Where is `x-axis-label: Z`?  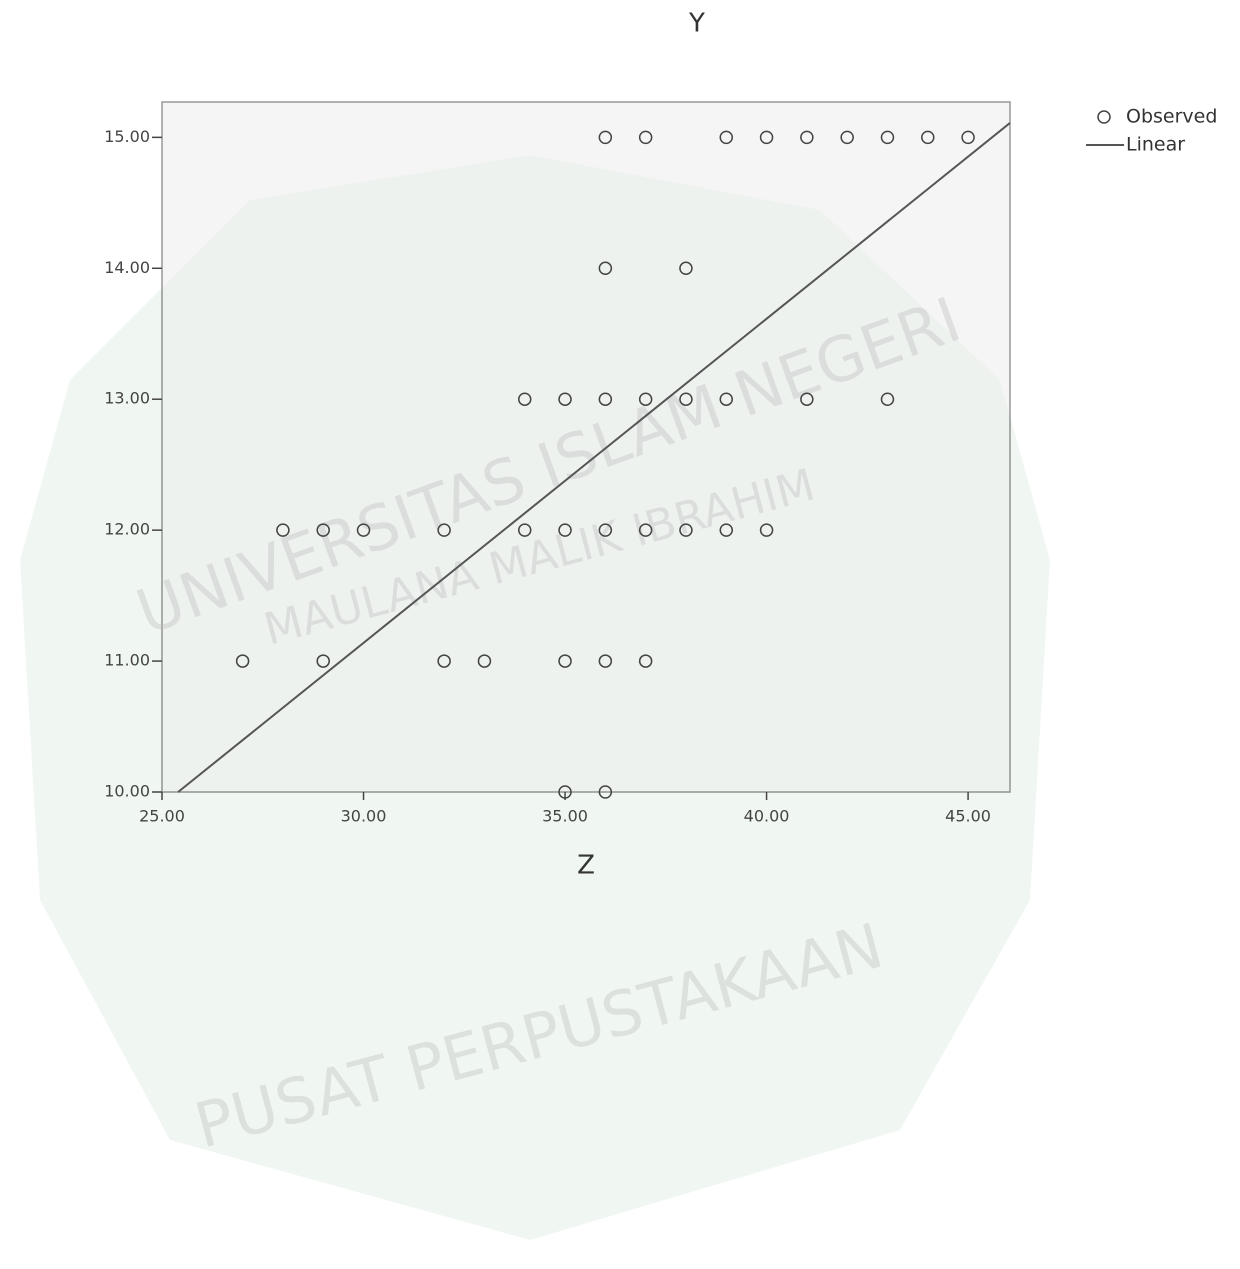
x-axis-label: Z is located at coordinates (586, 866).